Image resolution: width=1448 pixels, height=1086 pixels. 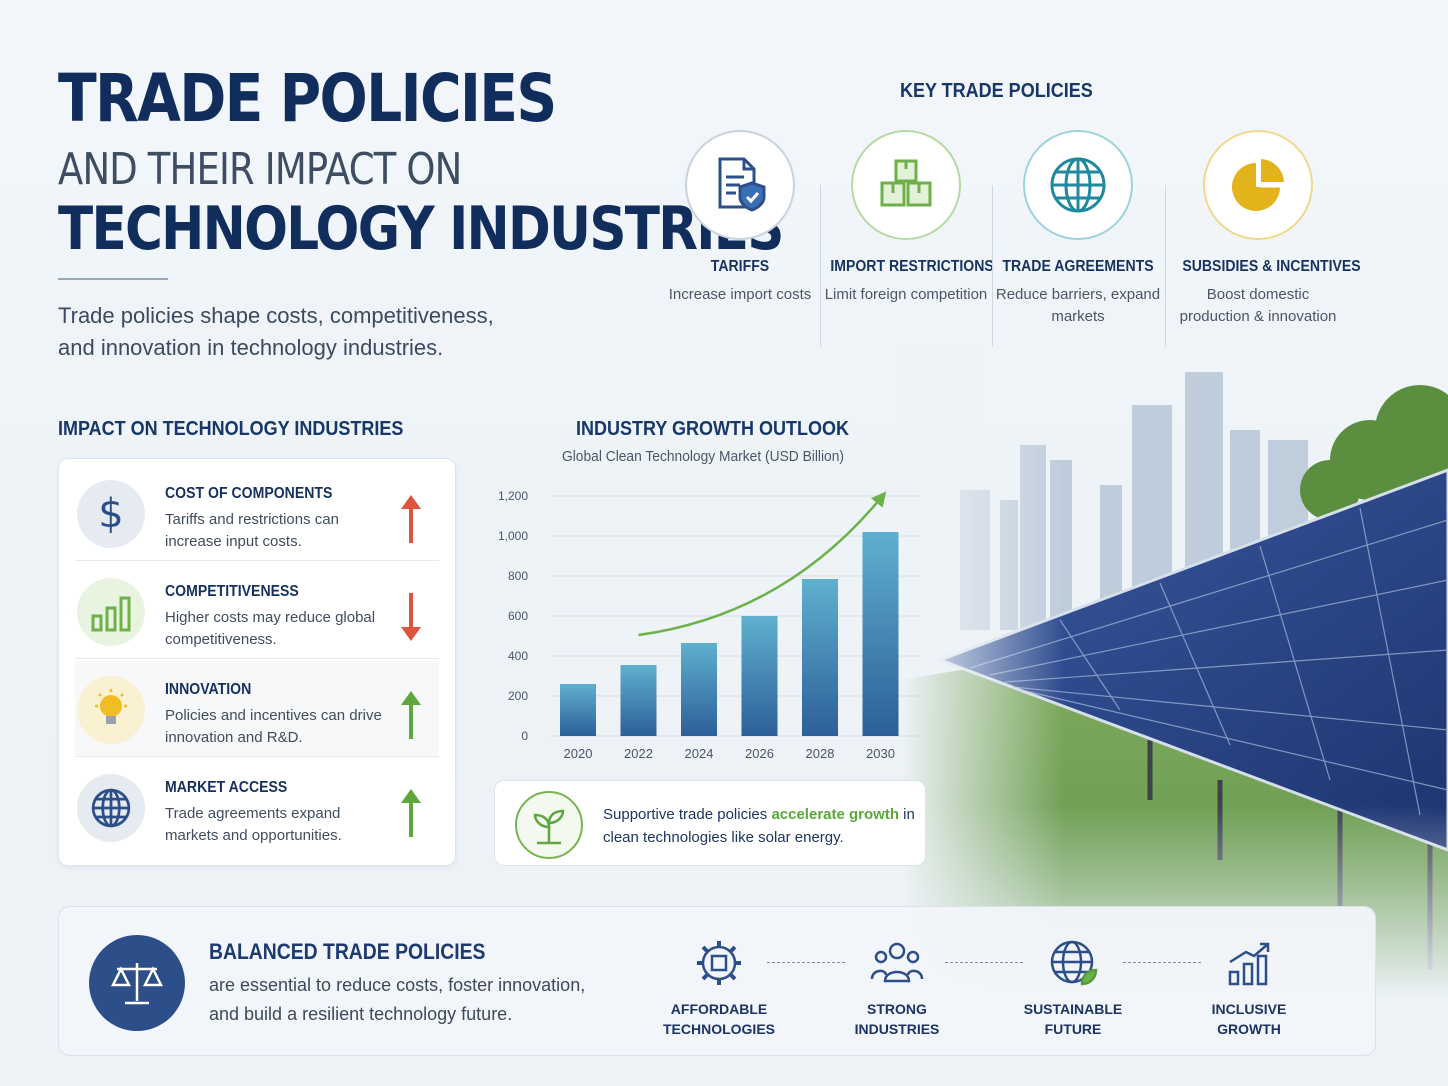 What do you see at coordinates (1078, 305) in the screenshot?
I see `policy-desc: Reduce barriers, expand markets` at bounding box center [1078, 305].